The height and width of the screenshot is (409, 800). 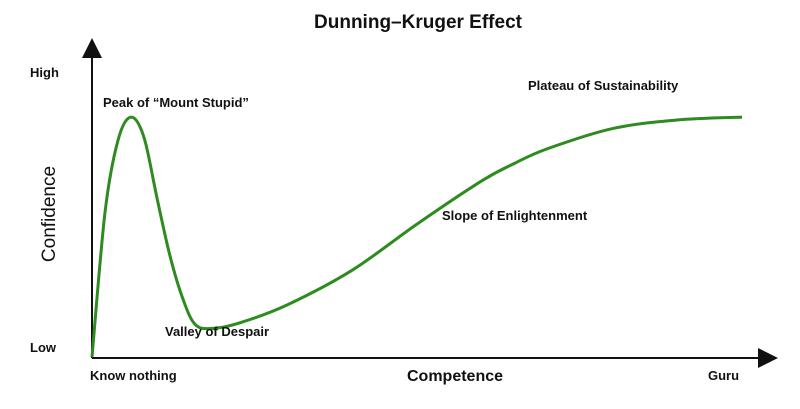 I want to click on y-axis-label: Confidence, so click(x=49, y=214).